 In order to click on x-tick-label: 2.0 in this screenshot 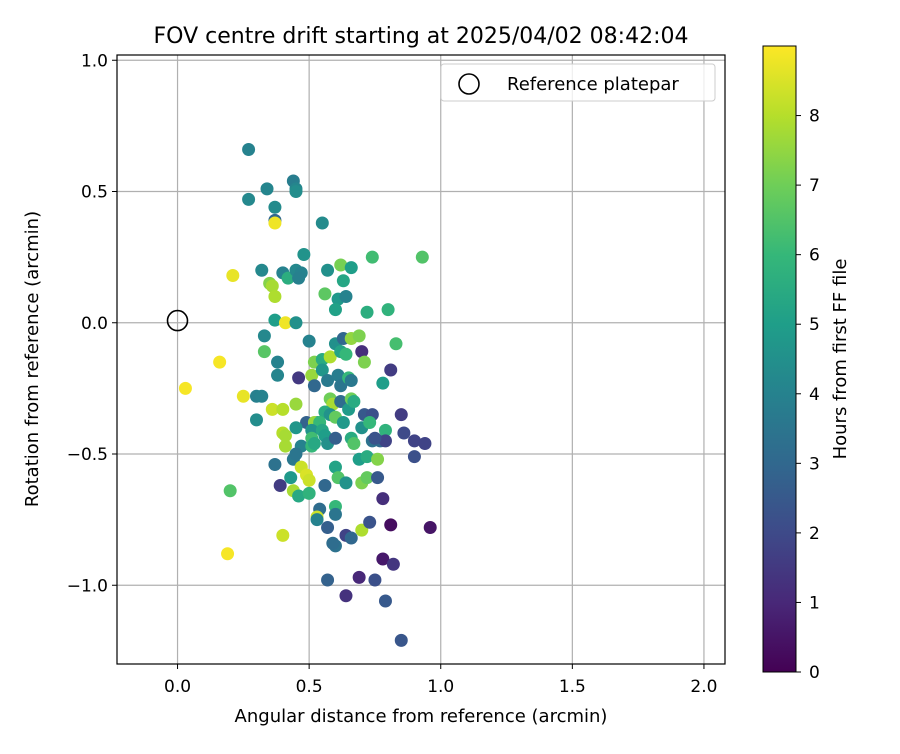, I will do `click(703, 687)`.